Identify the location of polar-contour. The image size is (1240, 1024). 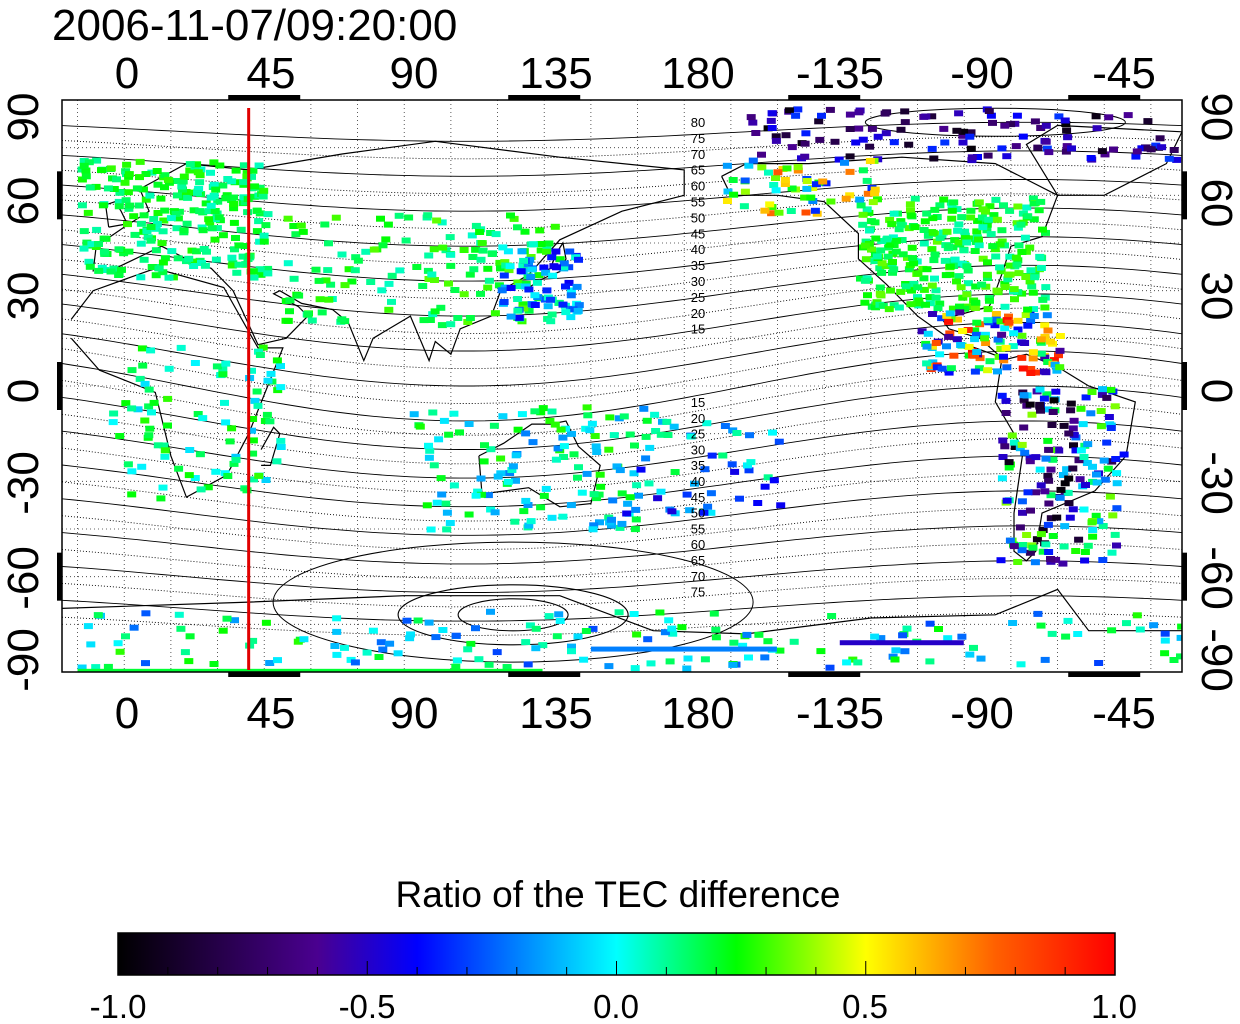
(513, 602).